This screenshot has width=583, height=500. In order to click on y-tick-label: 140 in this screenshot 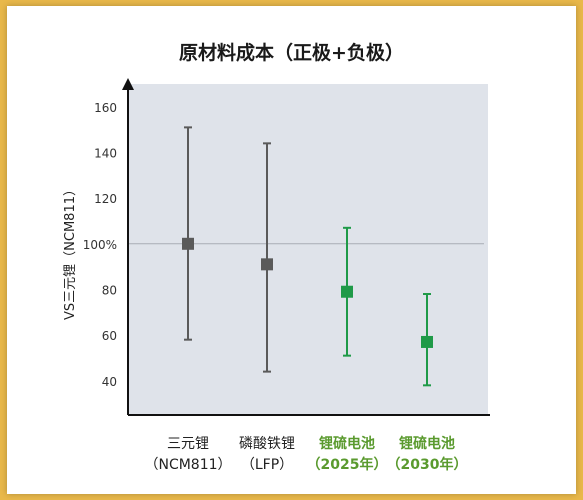, I will do `click(105, 153)`.